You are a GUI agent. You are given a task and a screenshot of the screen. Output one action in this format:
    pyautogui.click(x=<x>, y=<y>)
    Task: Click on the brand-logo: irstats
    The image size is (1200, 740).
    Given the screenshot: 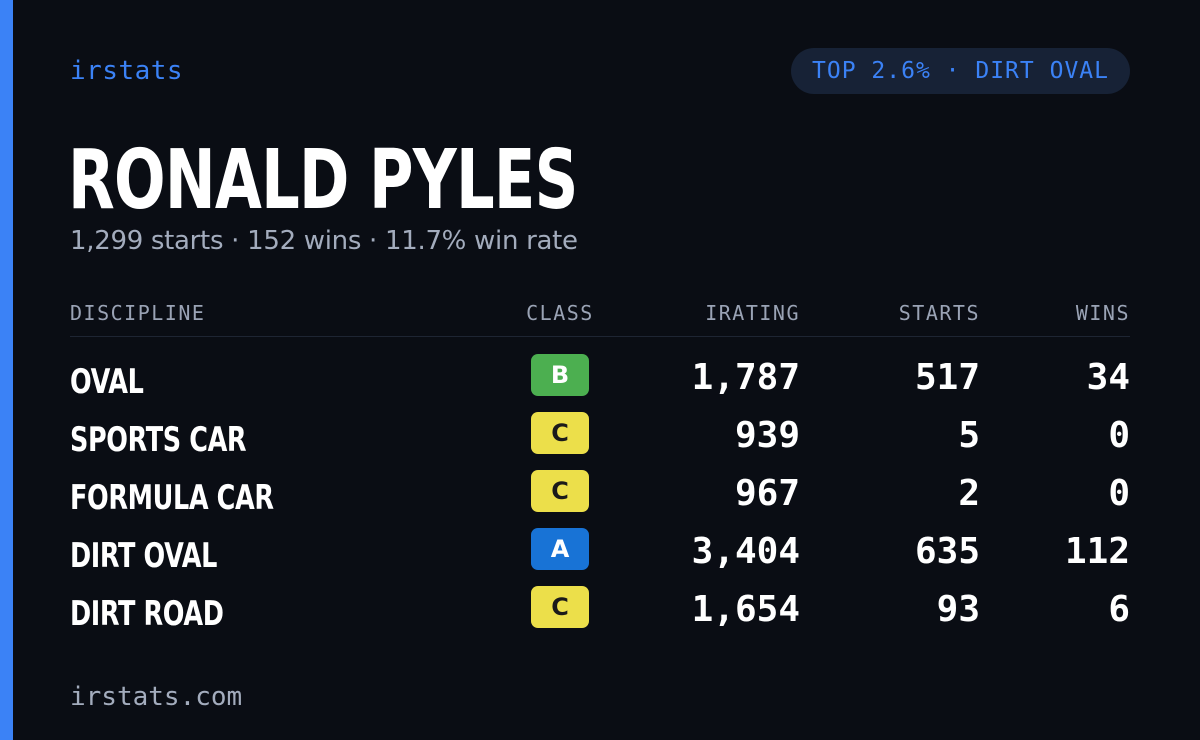 What is the action you would take?
    pyautogui.click(x=127, y=71)
    